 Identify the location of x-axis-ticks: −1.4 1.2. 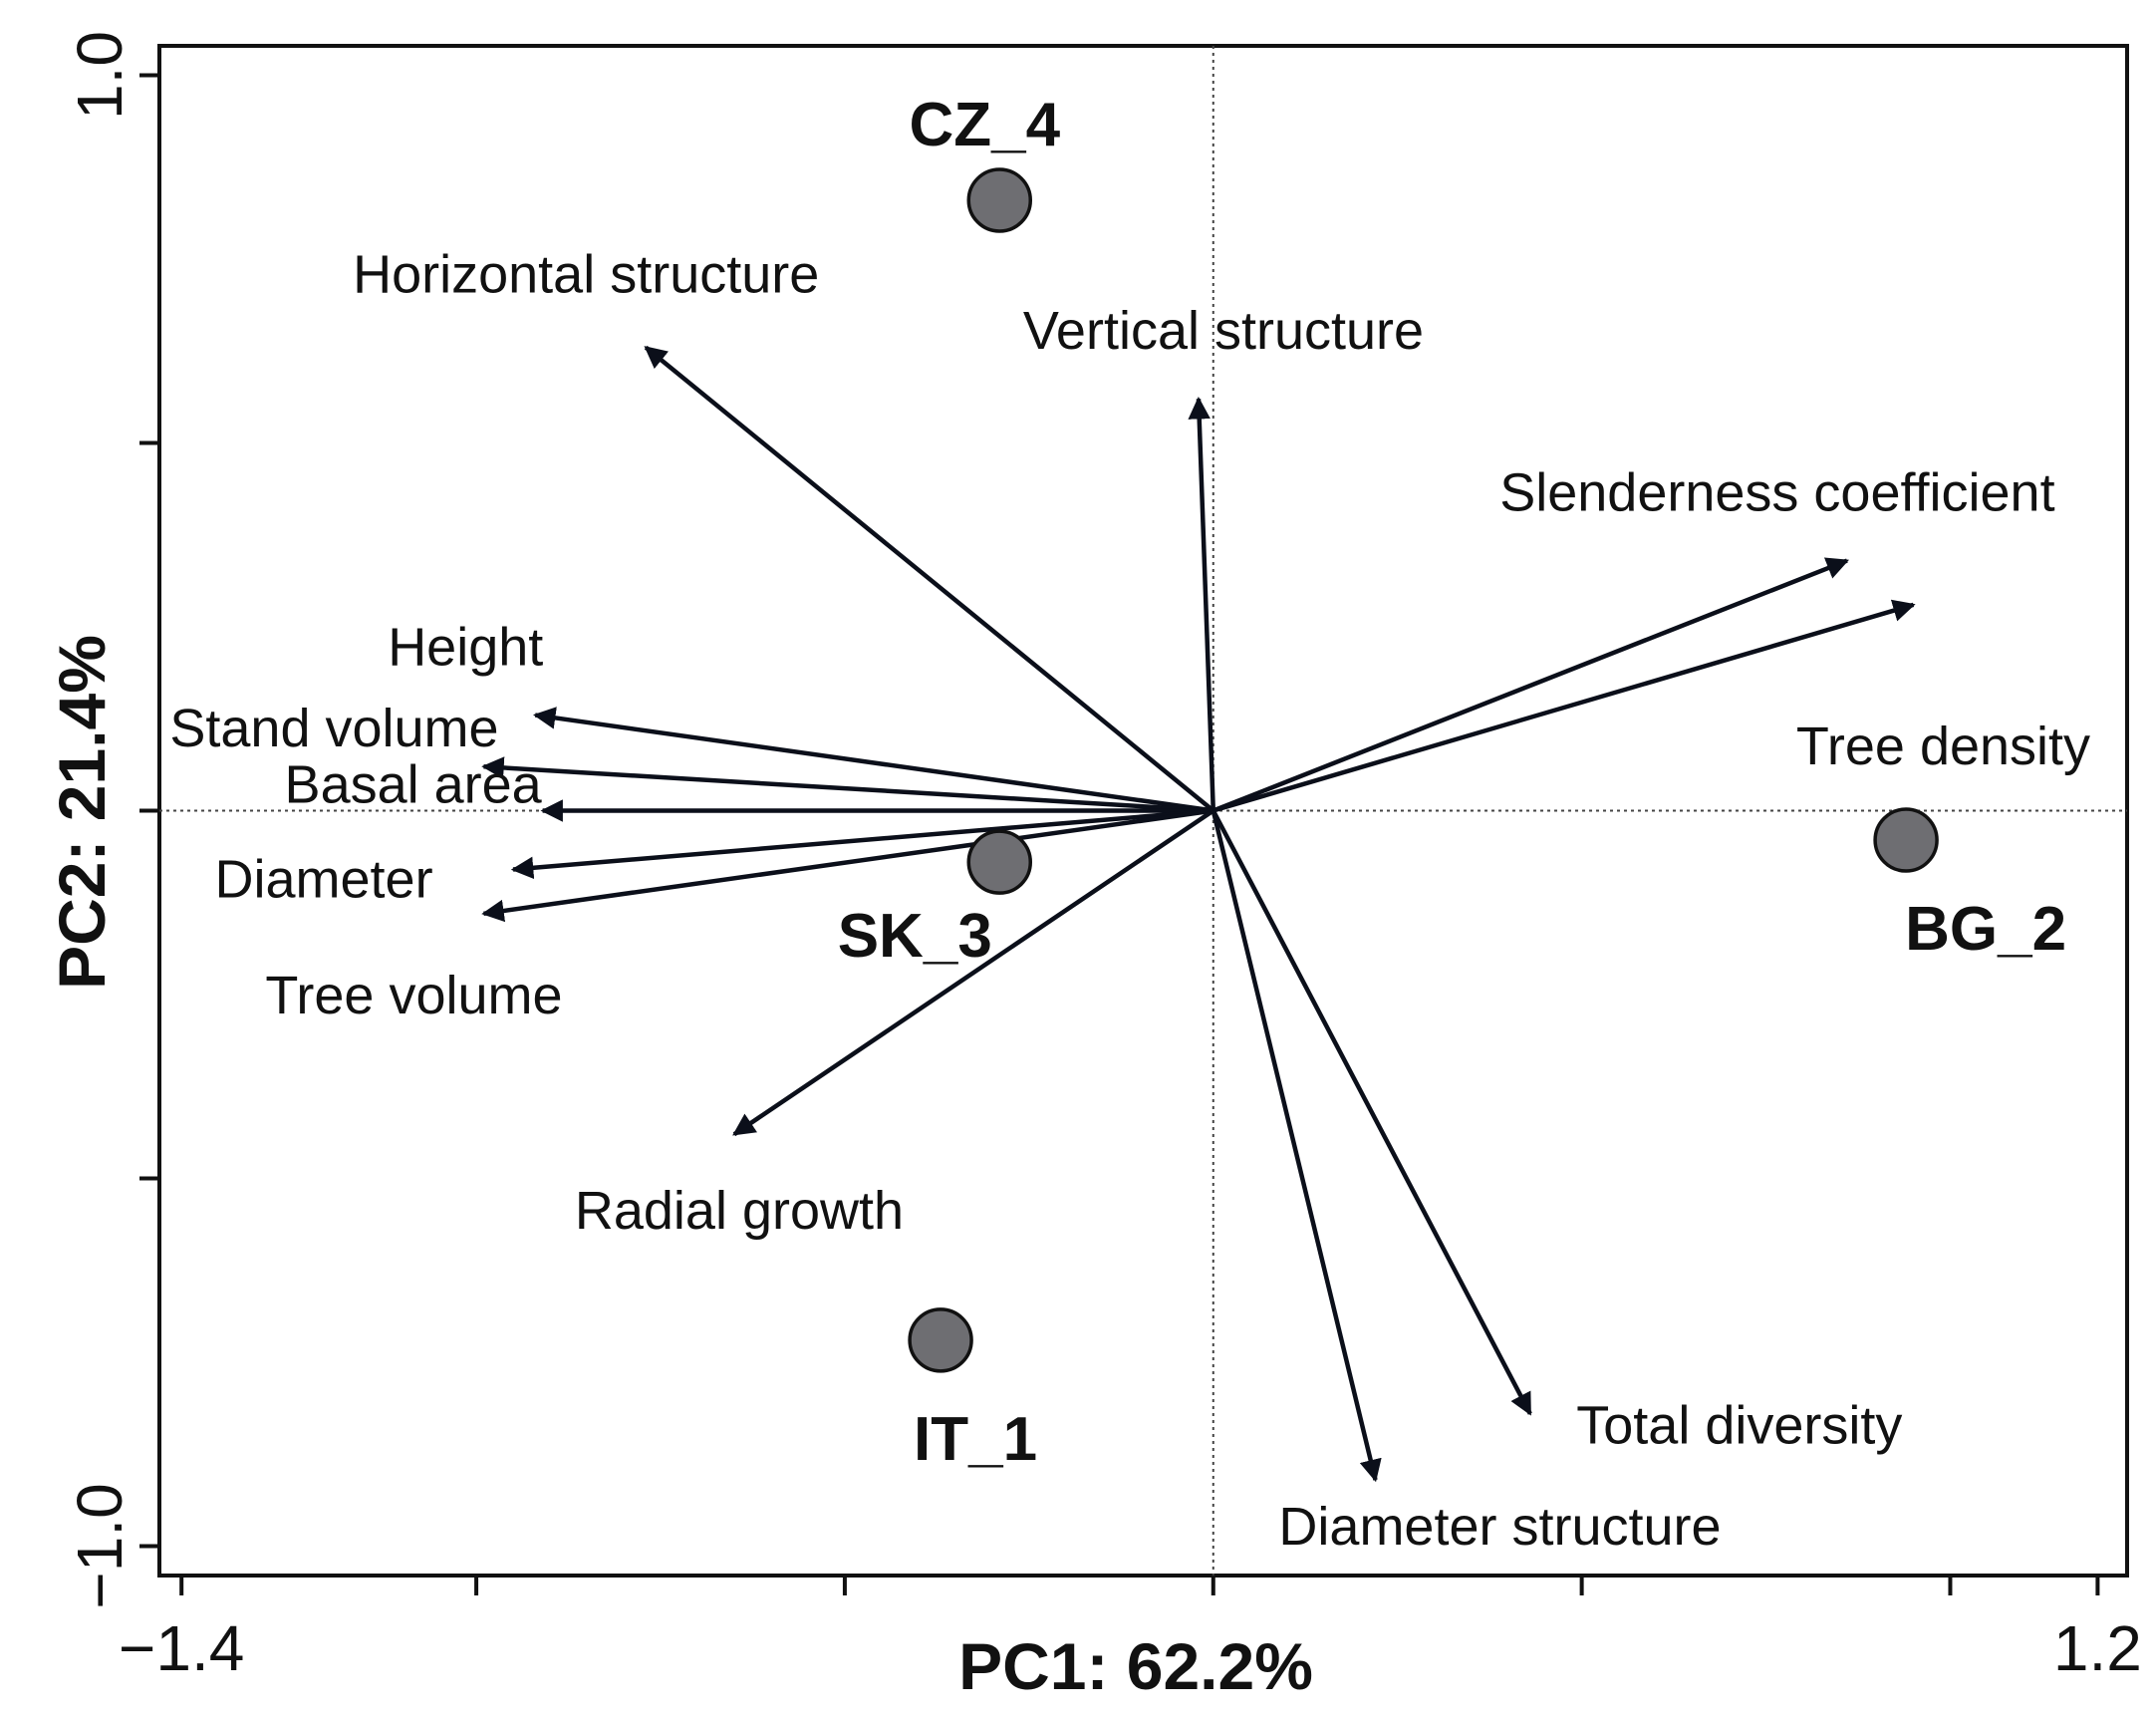
(1130, 1630).